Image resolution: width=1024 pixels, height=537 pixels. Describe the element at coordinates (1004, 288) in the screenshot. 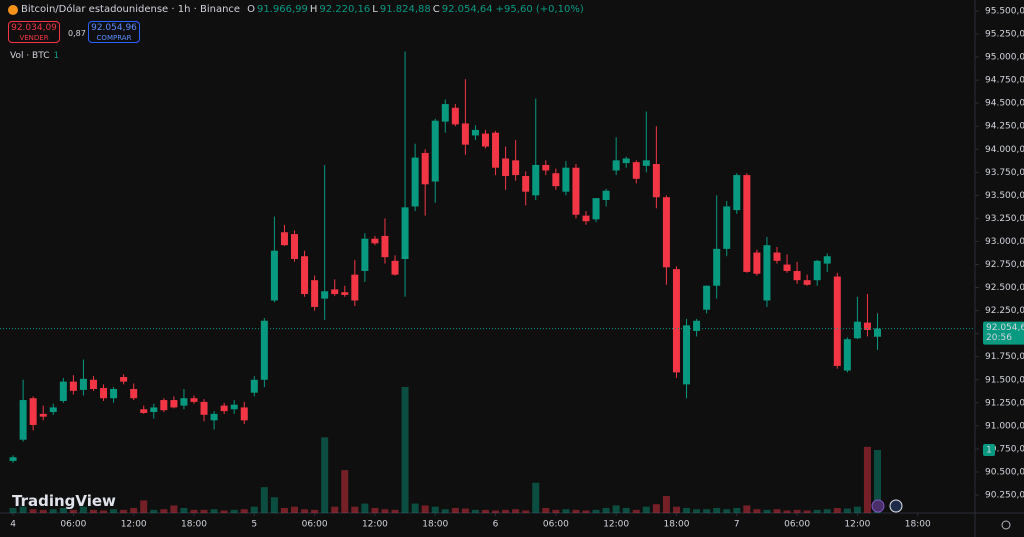

I see `y-tick-label: 92.500,00` at that location.